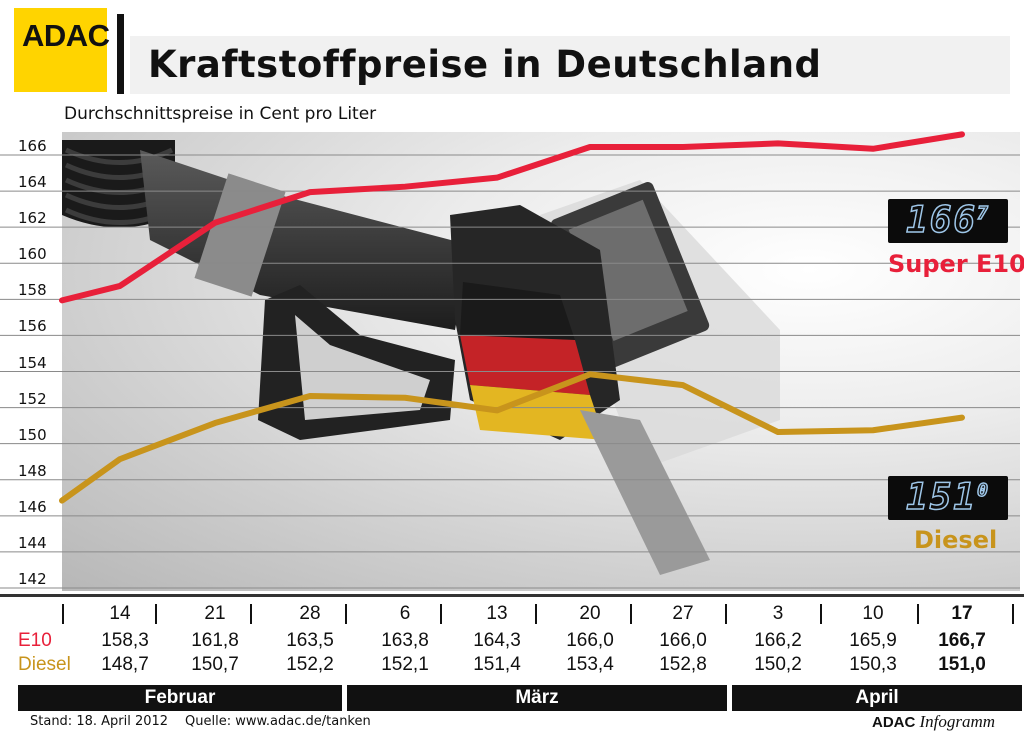 Image resolution: width=1024 pixels, height=755 pixels. What do you see at coordinates (120, 54) in the screenshot?
I see `title-divider` at bounding box center [120, 54].